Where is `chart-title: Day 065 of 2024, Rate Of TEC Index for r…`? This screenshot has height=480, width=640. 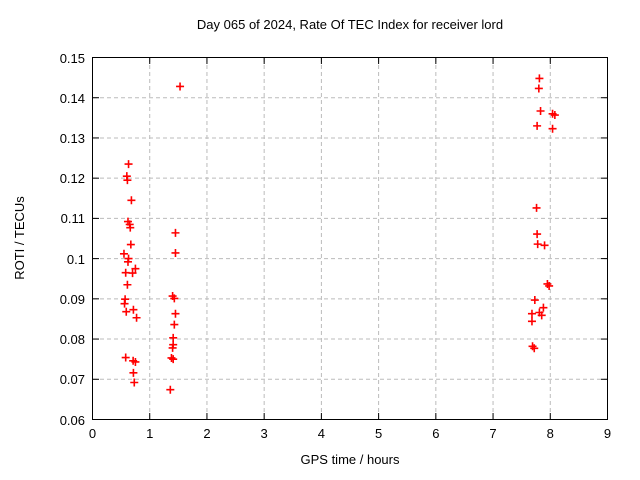 chart-title: Day 065 of 2024, Rate Of TEC Index for r… is located at coordinates (350, 24).